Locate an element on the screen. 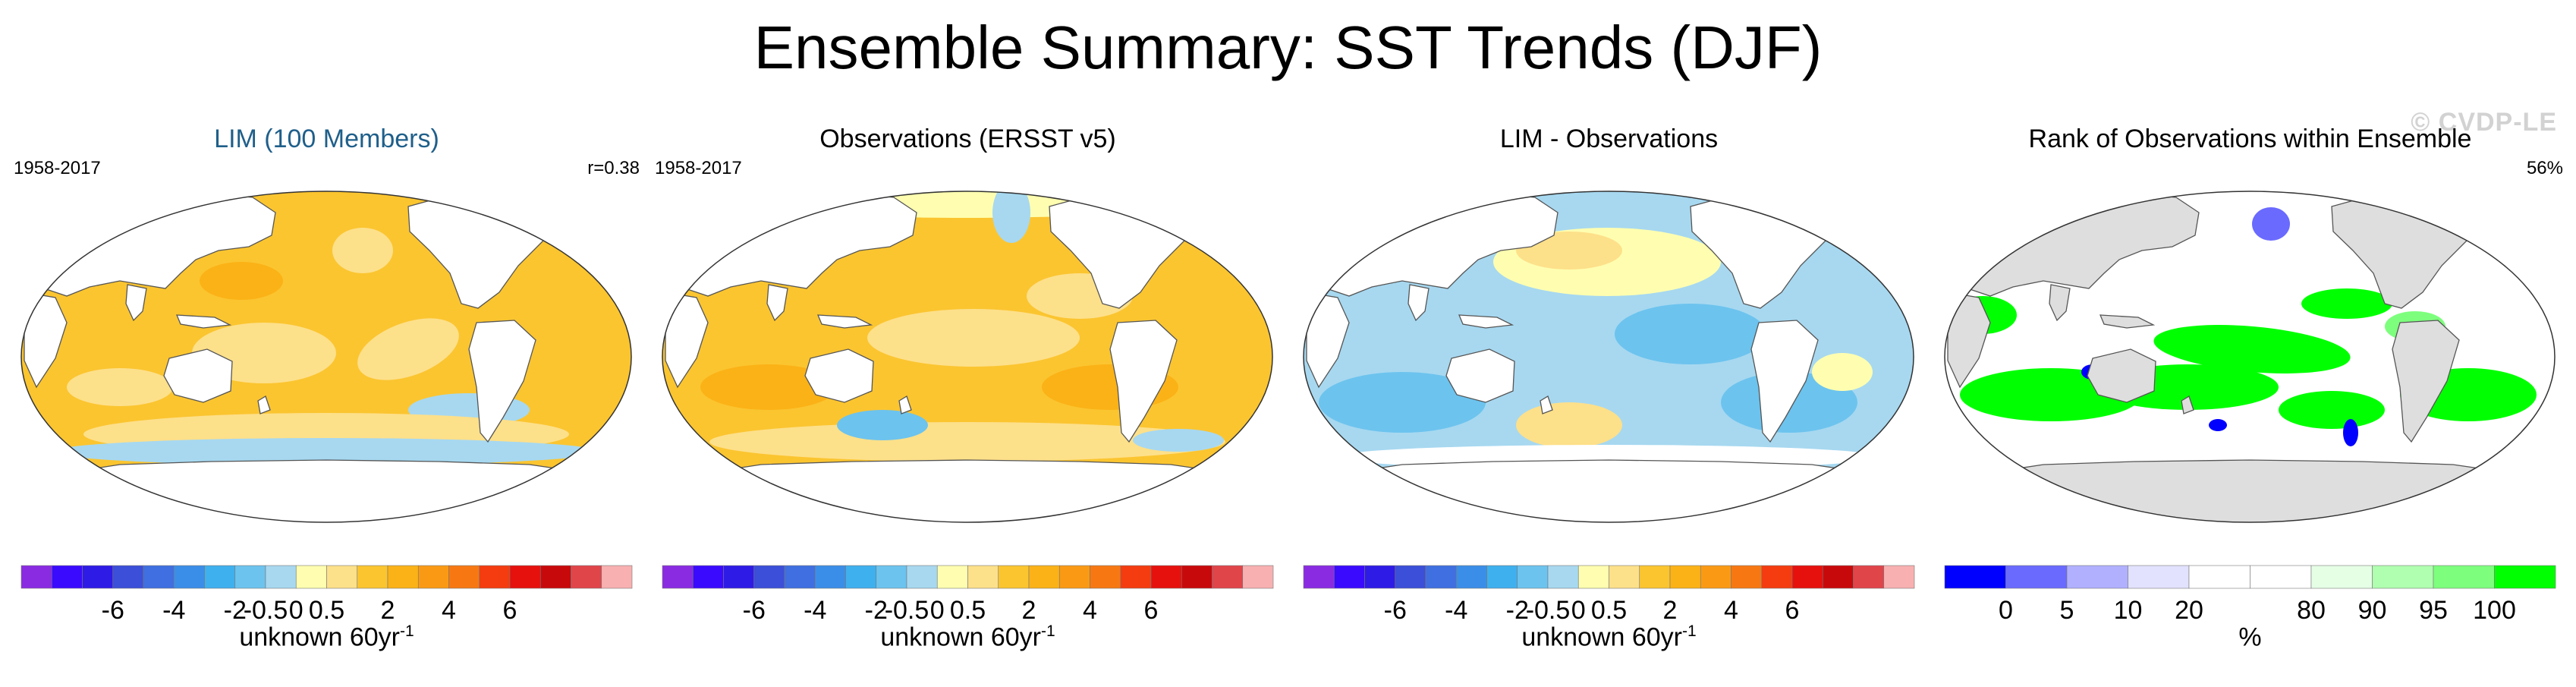 Image resolution: width=2576 pixels, height=687 pixels. panel-title: Observations (ERSST v5) is located at coordinates (967, 138).